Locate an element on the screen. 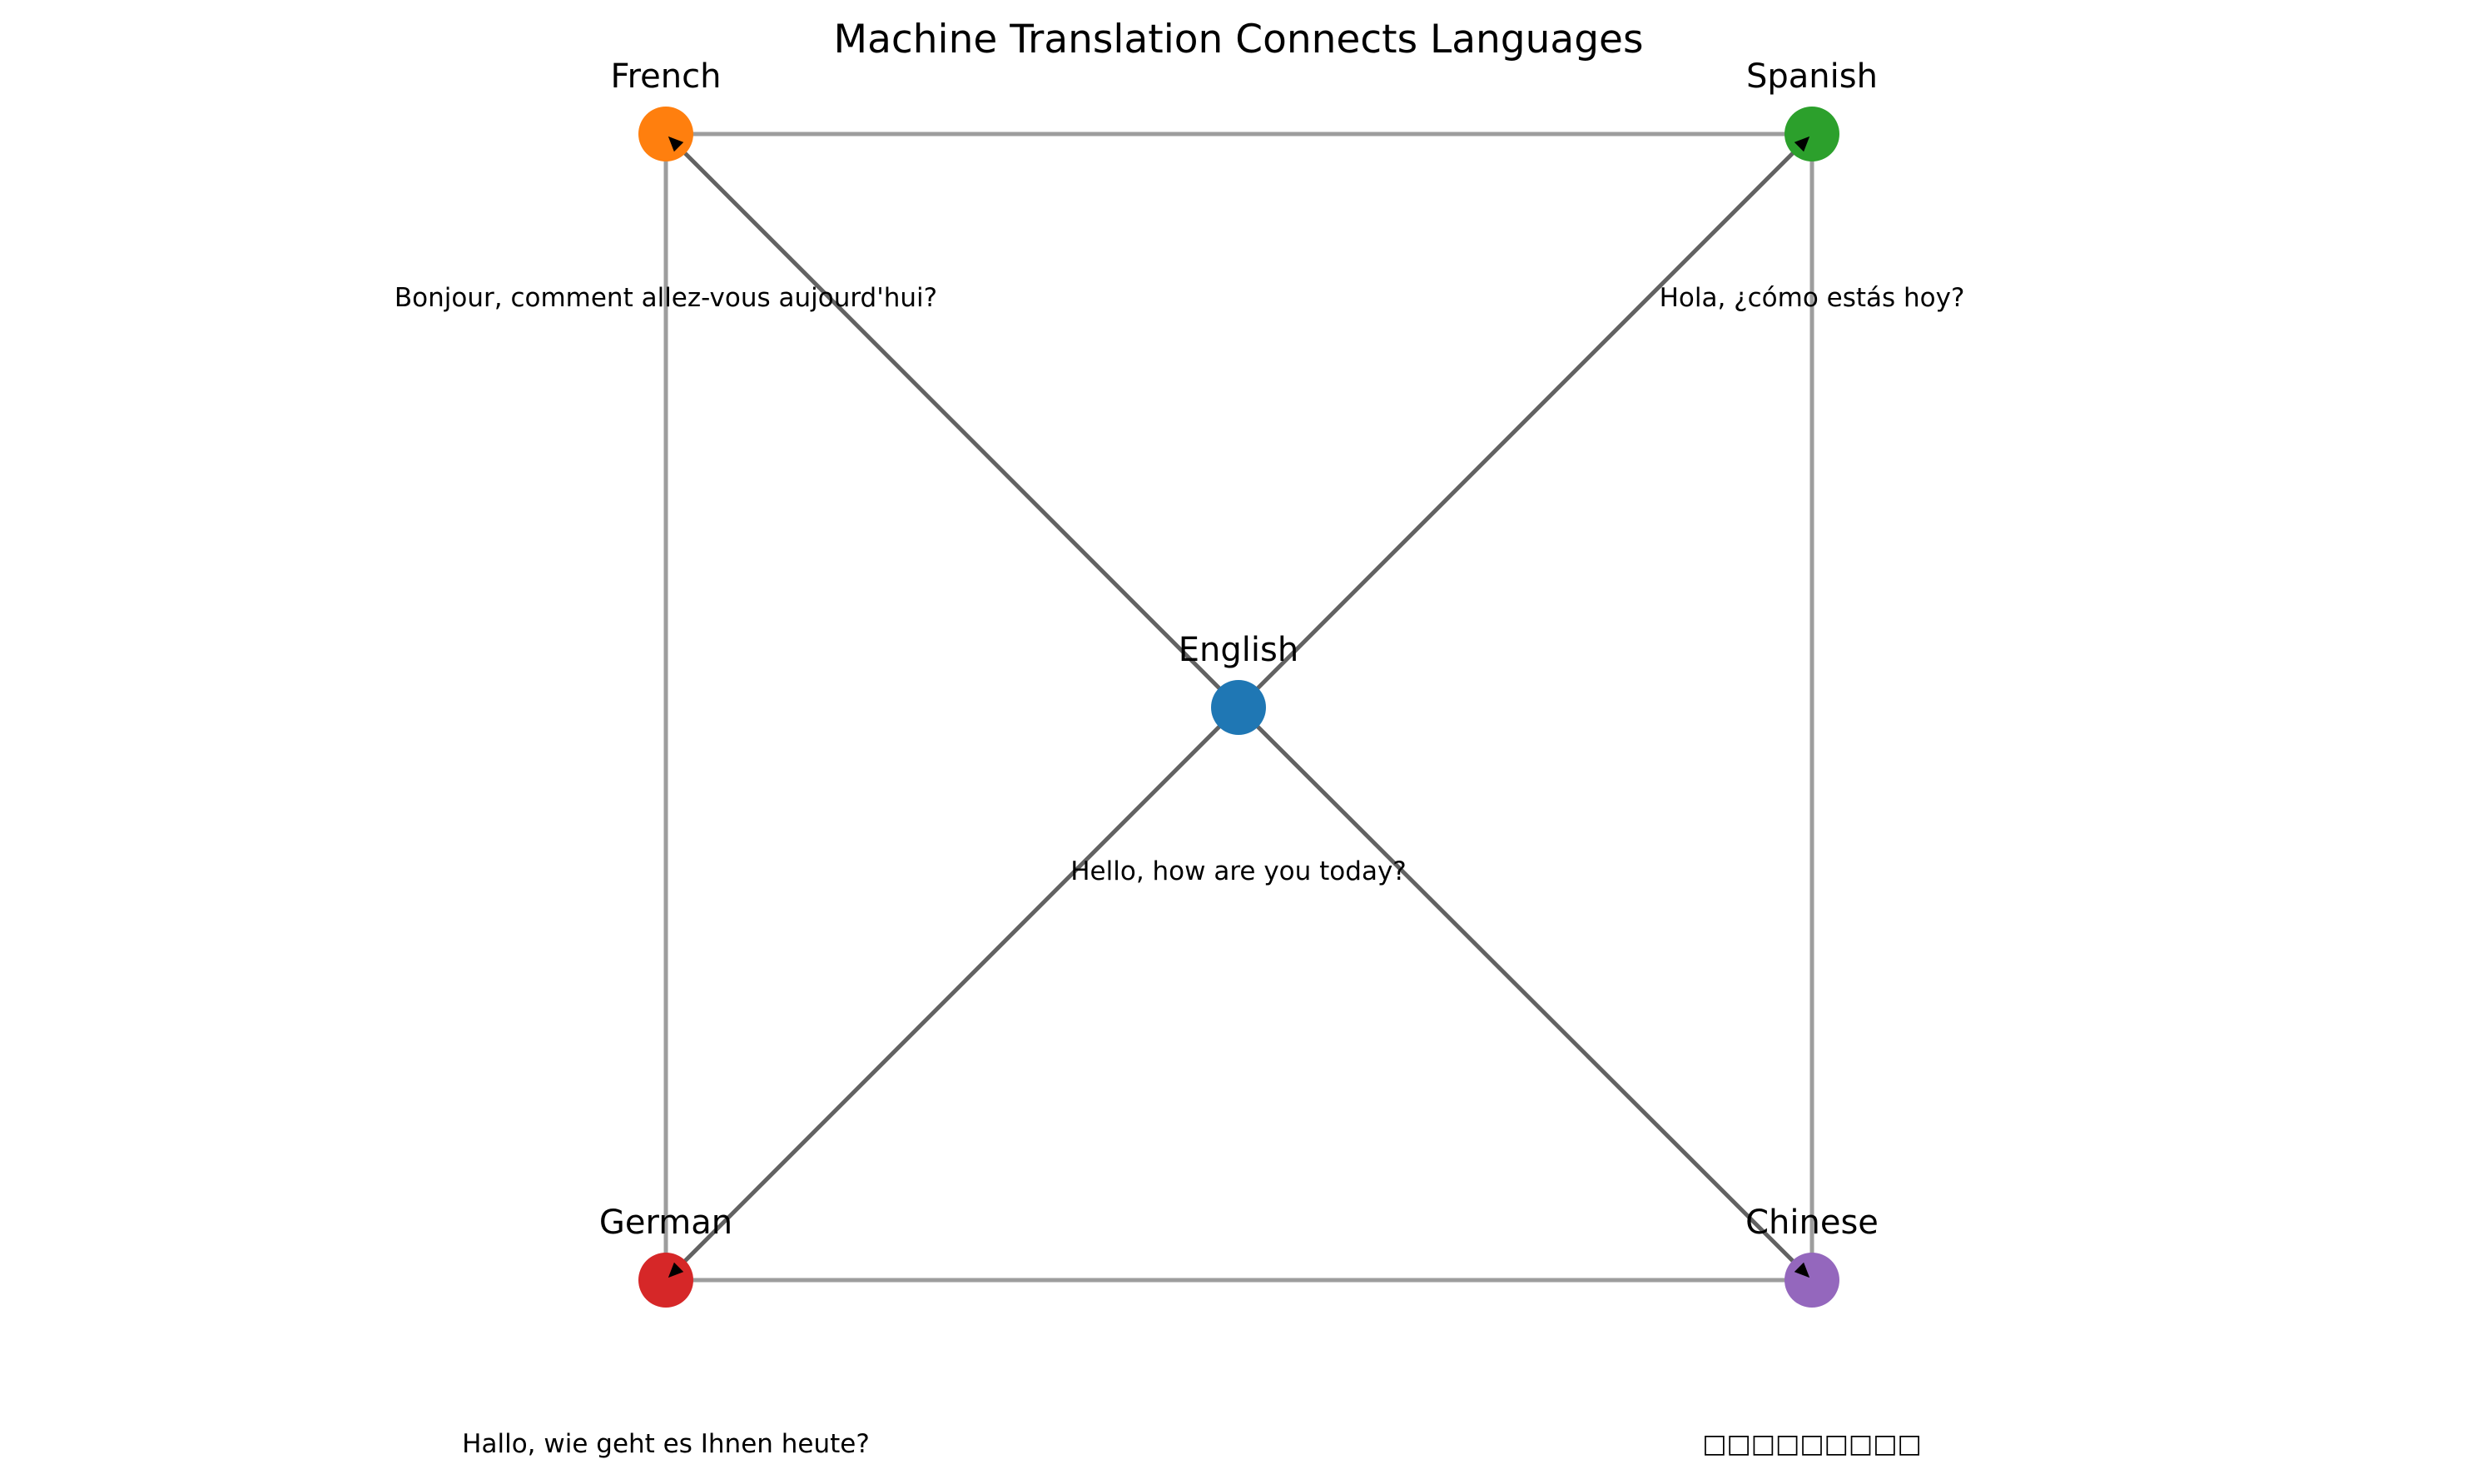 The image size is (2472, 1484). phrase-chinese: □□□□□□□□□ is located at coordinates (1812, 1444).